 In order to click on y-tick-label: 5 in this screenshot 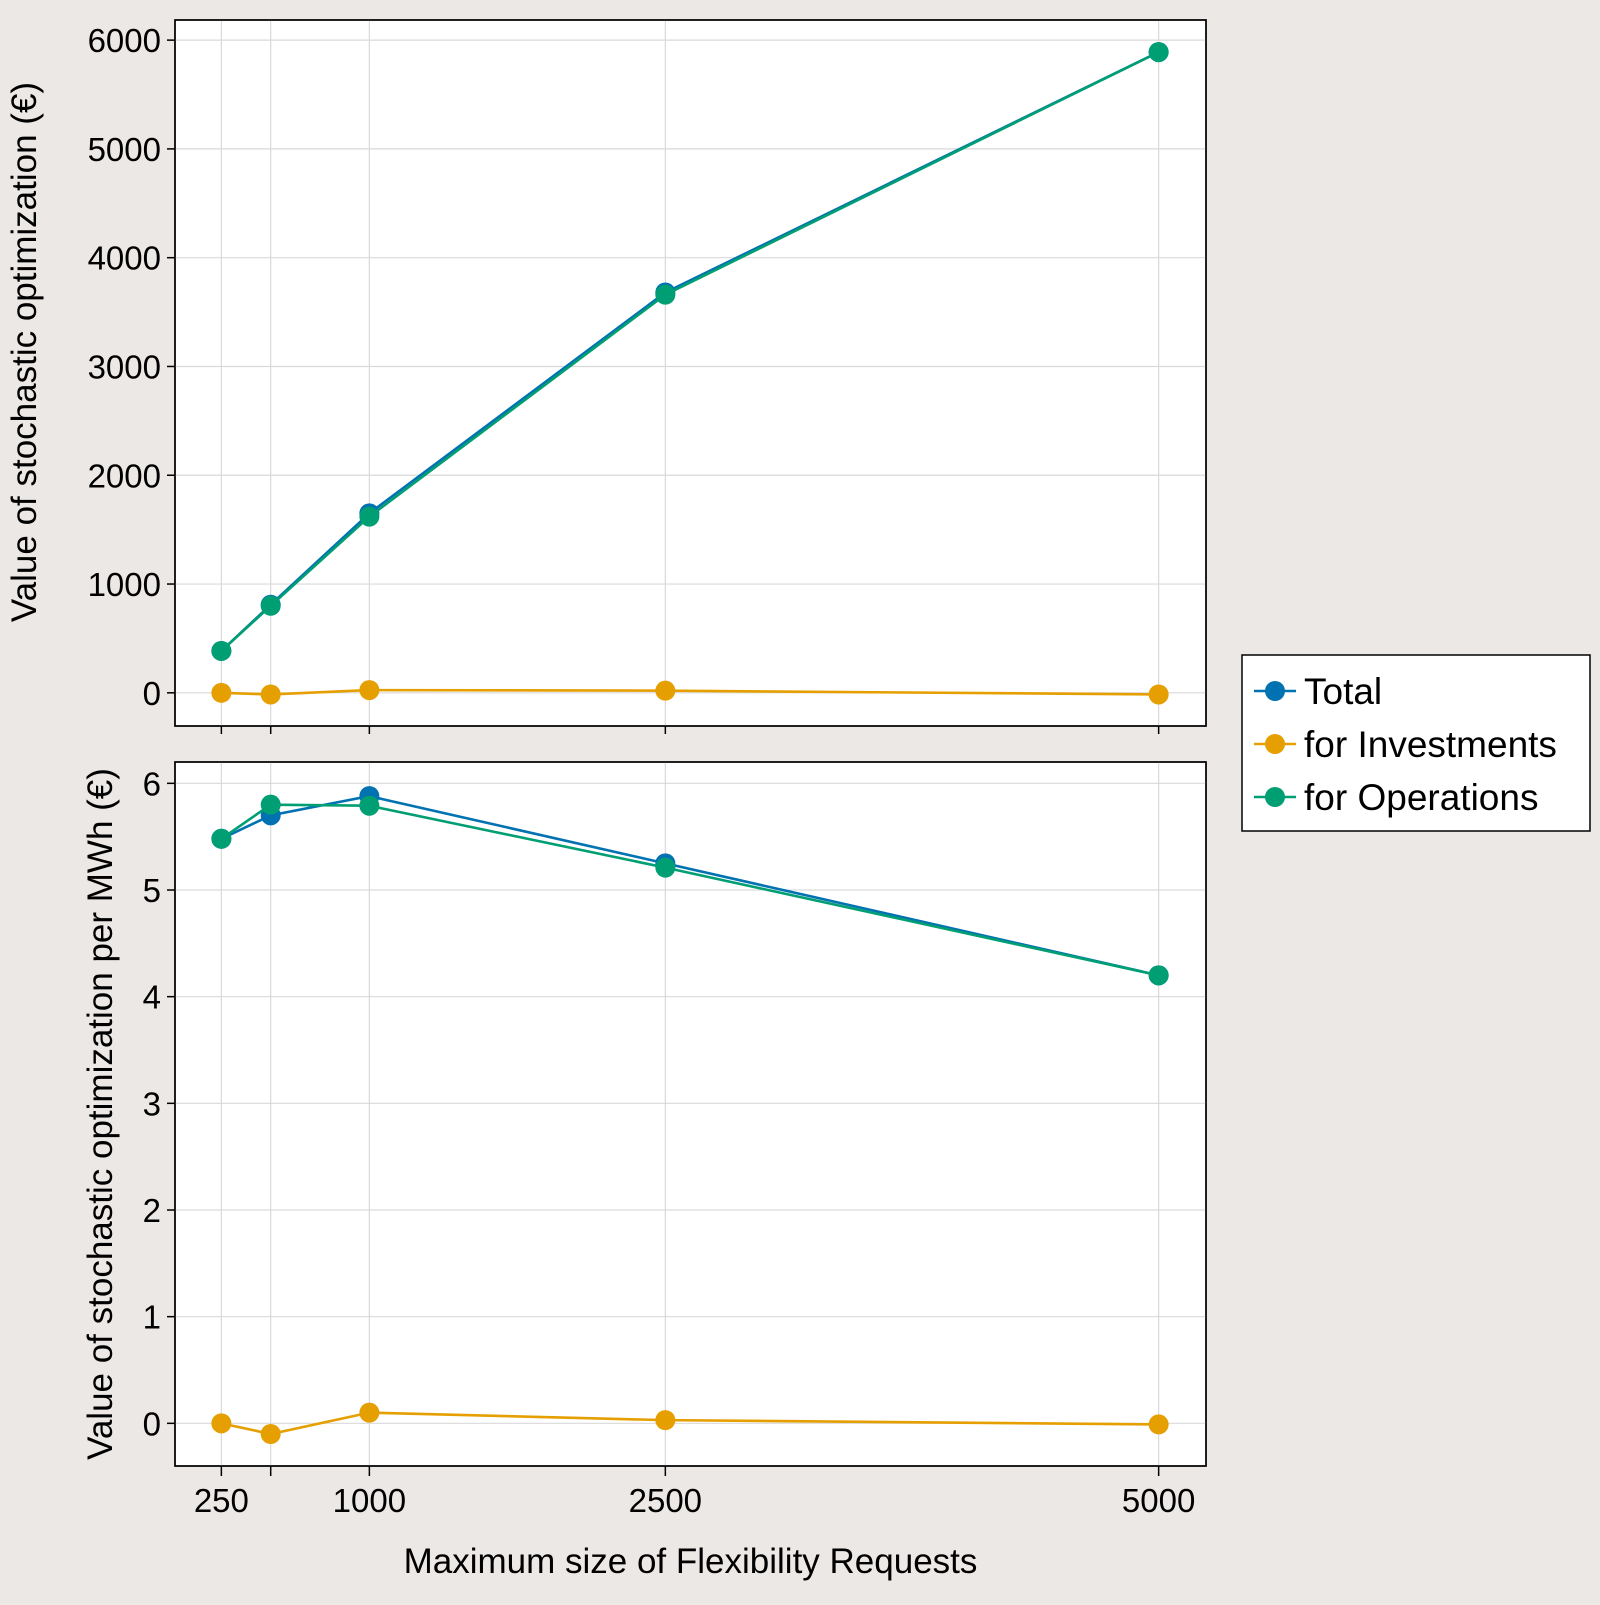, I will do `click(152, 890)`.